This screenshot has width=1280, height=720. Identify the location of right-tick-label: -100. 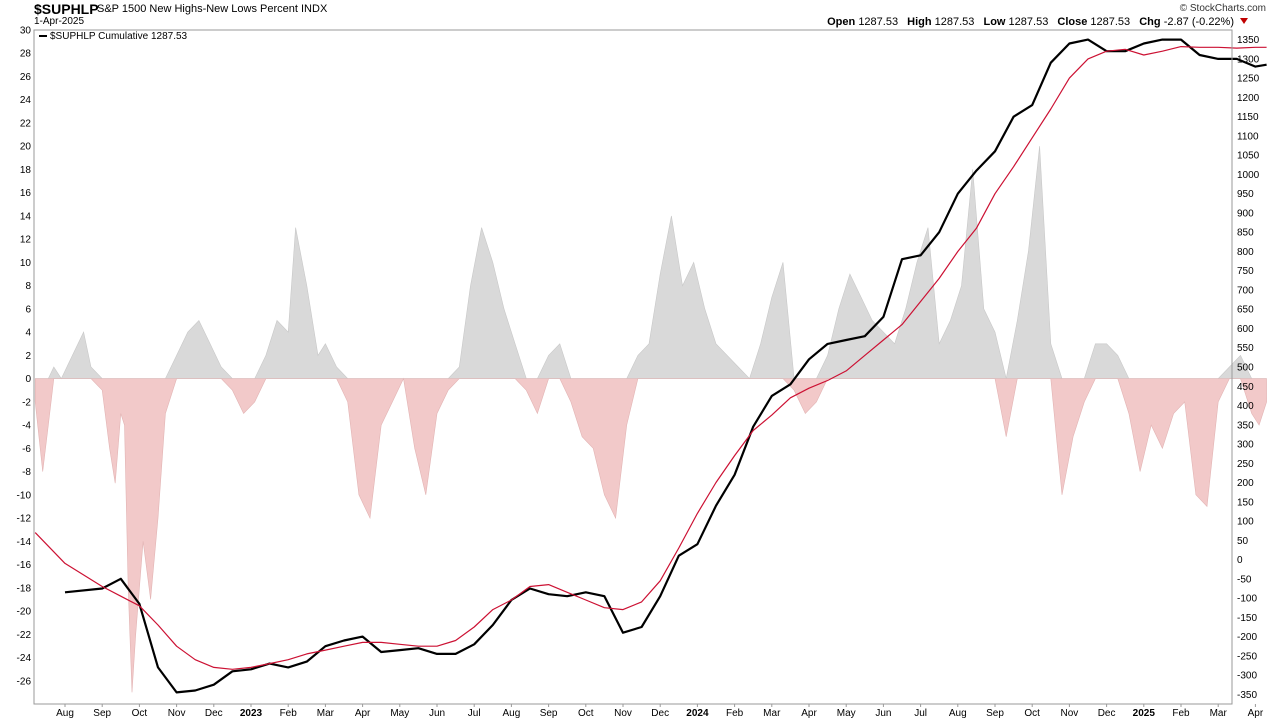
(1247, 599).